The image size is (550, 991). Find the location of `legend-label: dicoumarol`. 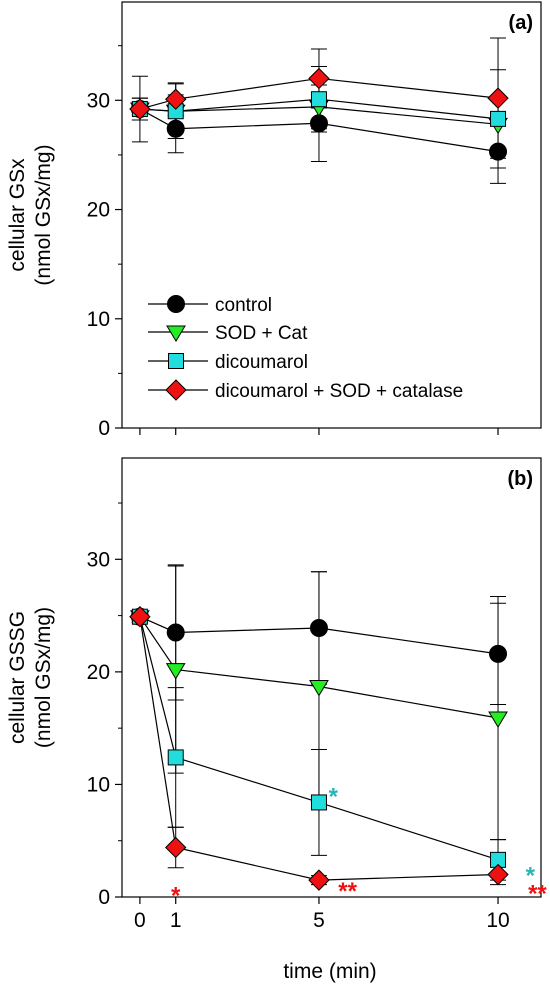

legend-label: dicoumarol is located at coordinates (261, 362).